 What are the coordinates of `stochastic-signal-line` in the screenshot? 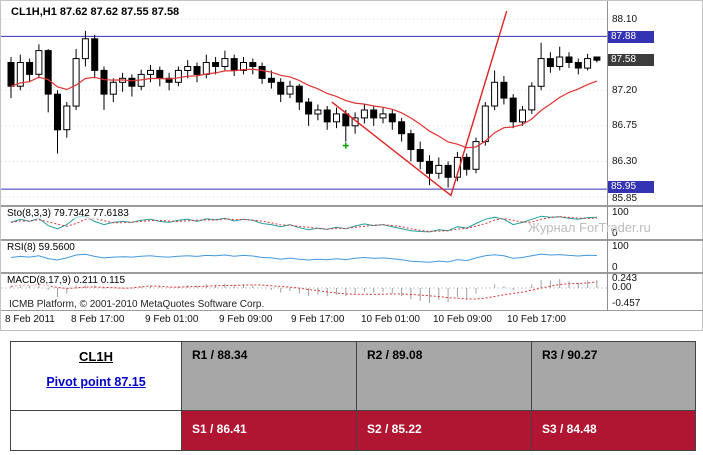 It's located at (303, 224).